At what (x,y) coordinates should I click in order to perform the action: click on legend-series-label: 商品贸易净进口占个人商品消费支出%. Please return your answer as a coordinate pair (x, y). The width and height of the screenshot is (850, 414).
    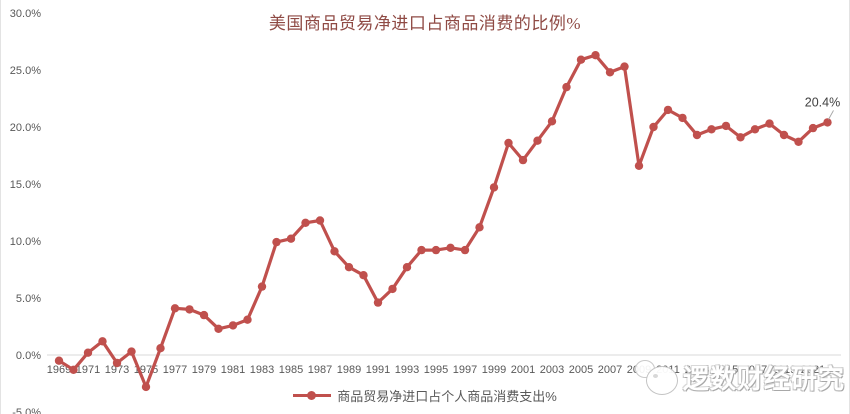
    Looking at the image, I should click on (447, 396).